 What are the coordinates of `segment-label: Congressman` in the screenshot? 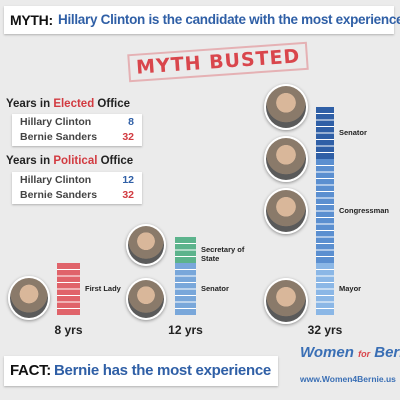 It's located at (364, 210).